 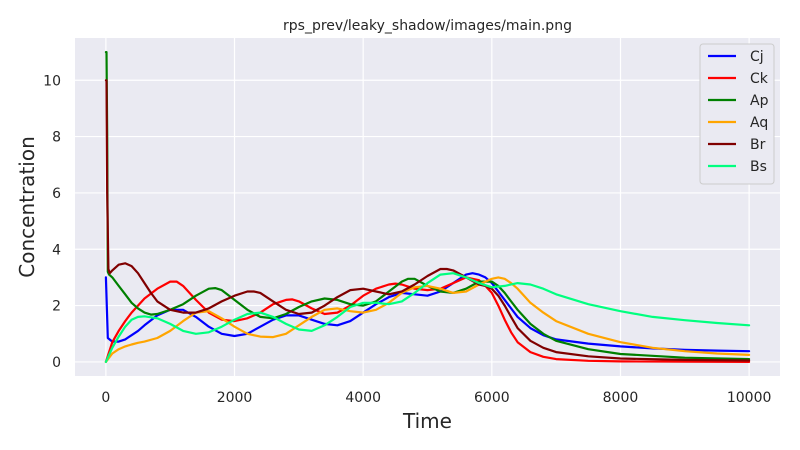 I want to click on x-tick-label: 6000, so click(x=492, y=398).